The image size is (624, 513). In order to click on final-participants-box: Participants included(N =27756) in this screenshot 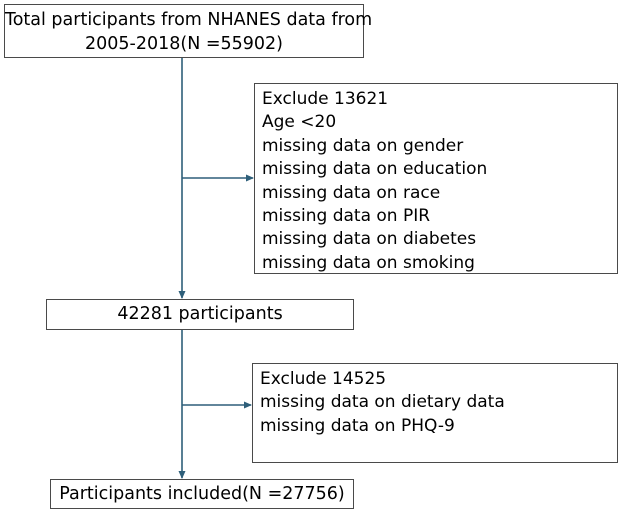, I will do `click(202, 494)`.